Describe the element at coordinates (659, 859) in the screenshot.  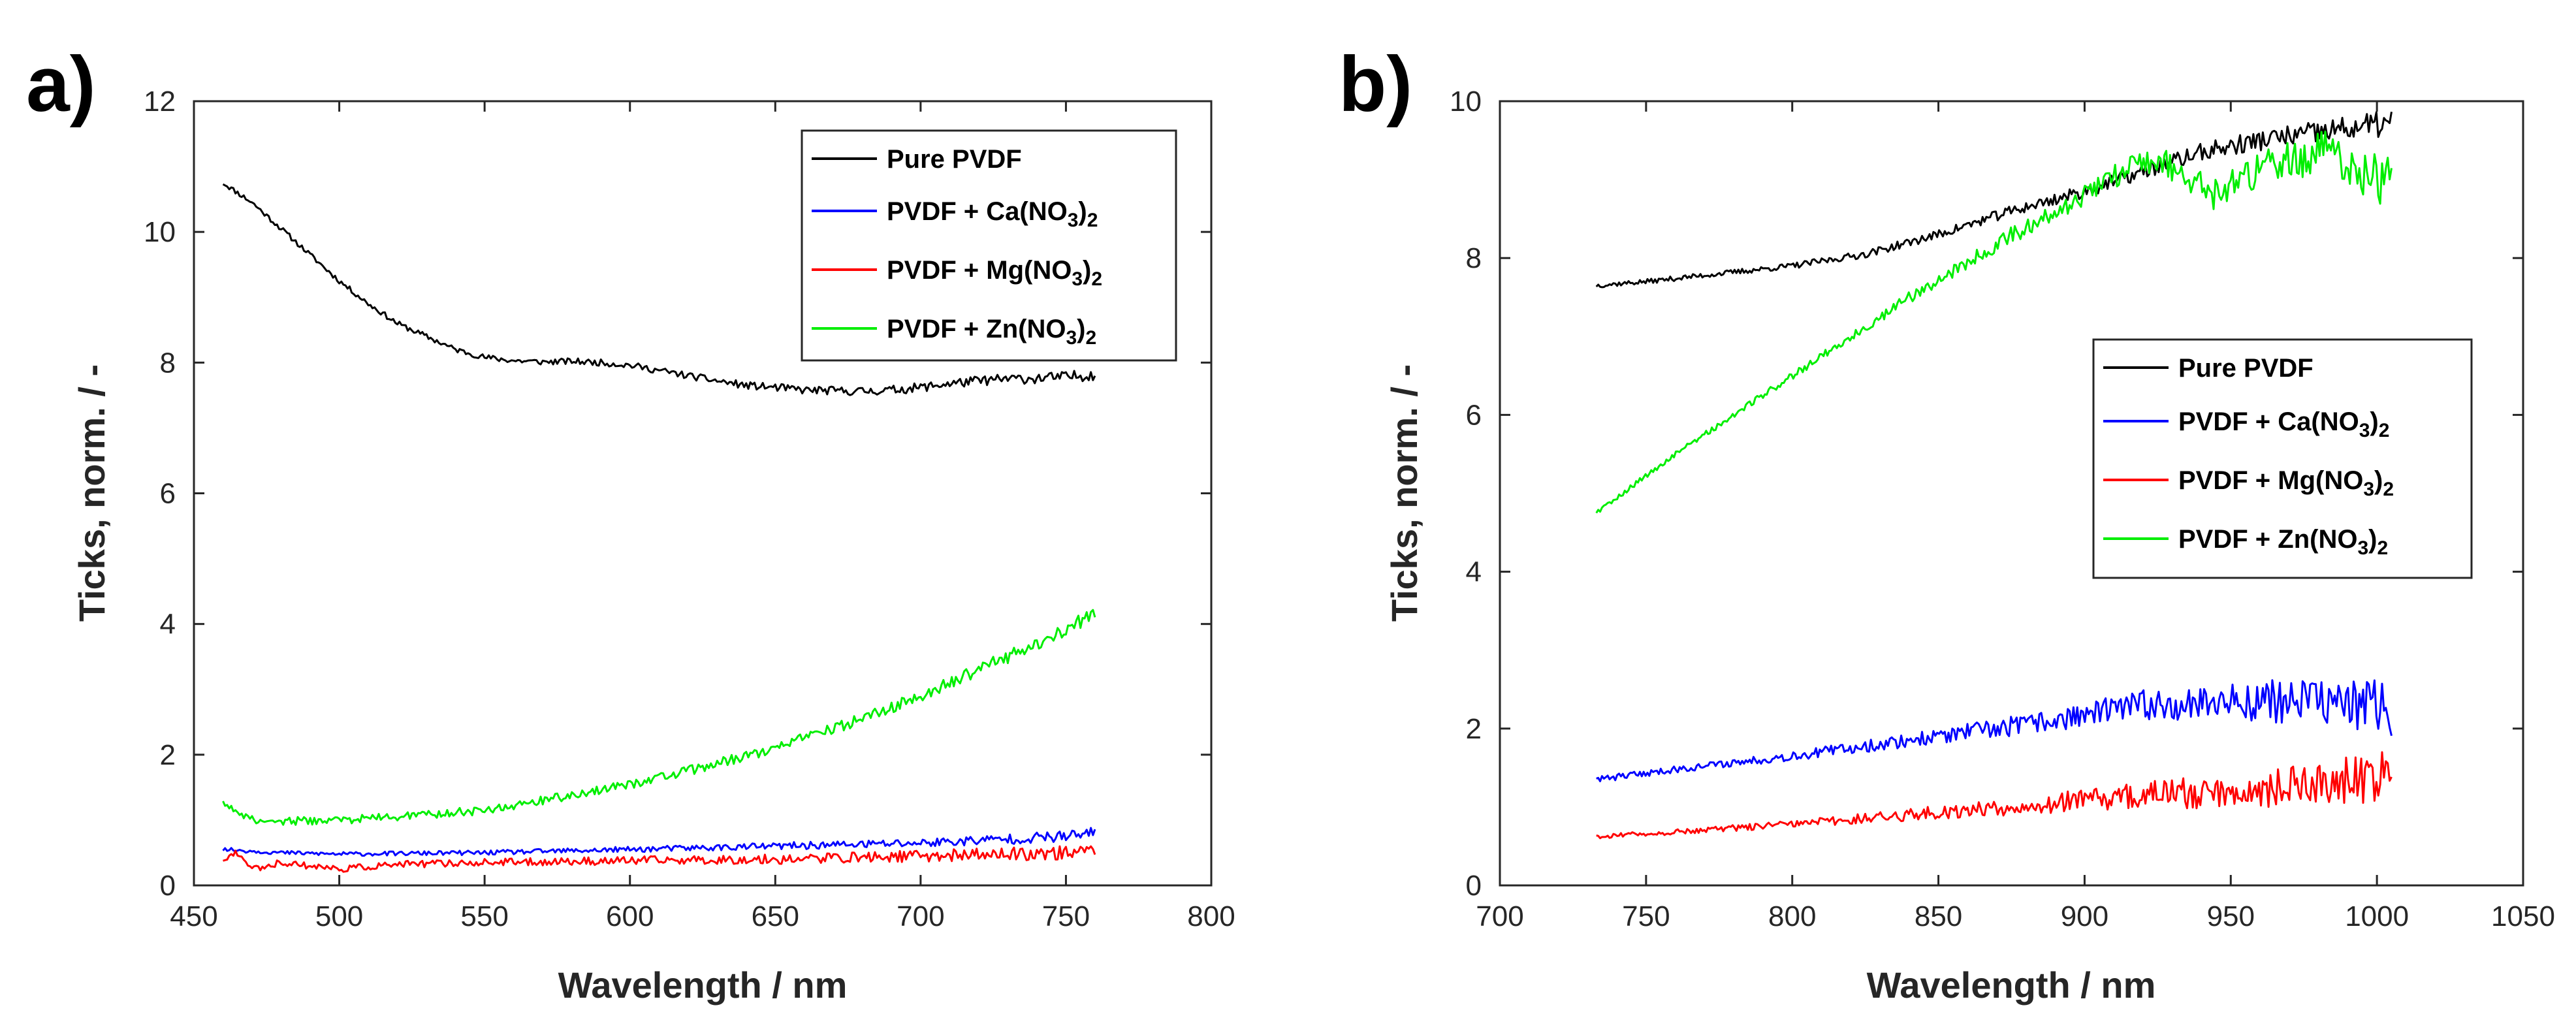
I see `series-line-pvdf-mg-no3-2-a` at that location.